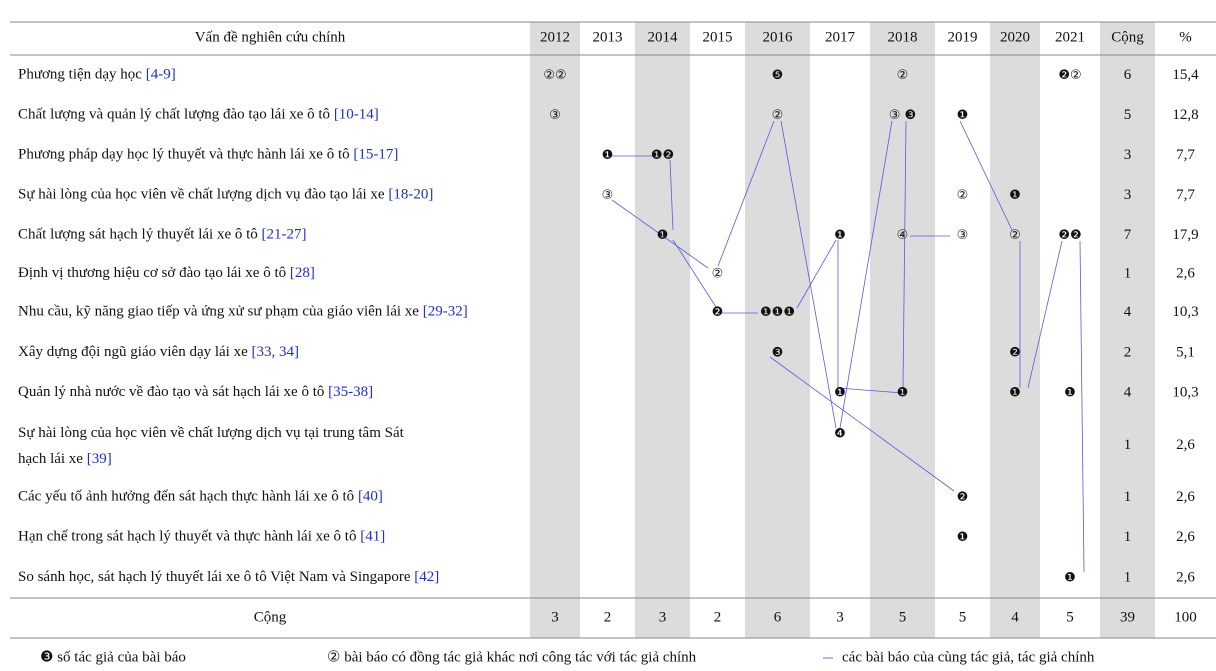 The width and height of the screenshot is (1216, 671). What do you see at coordinates (276, 352) in the screenshot?
I see `row-ref: [33, 34]` at bounding box center [276, 352].